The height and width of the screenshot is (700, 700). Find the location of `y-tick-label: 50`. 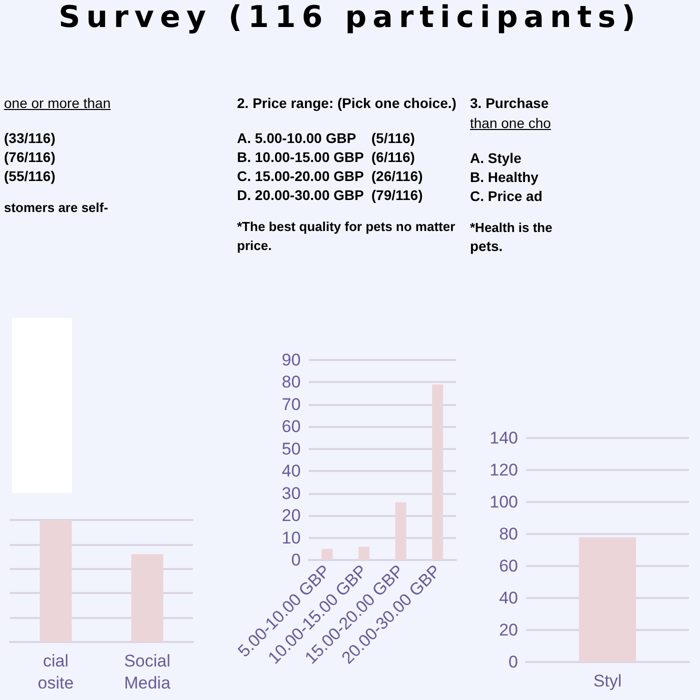

y-tick-label: 50 is located at coordinates (291, 448).